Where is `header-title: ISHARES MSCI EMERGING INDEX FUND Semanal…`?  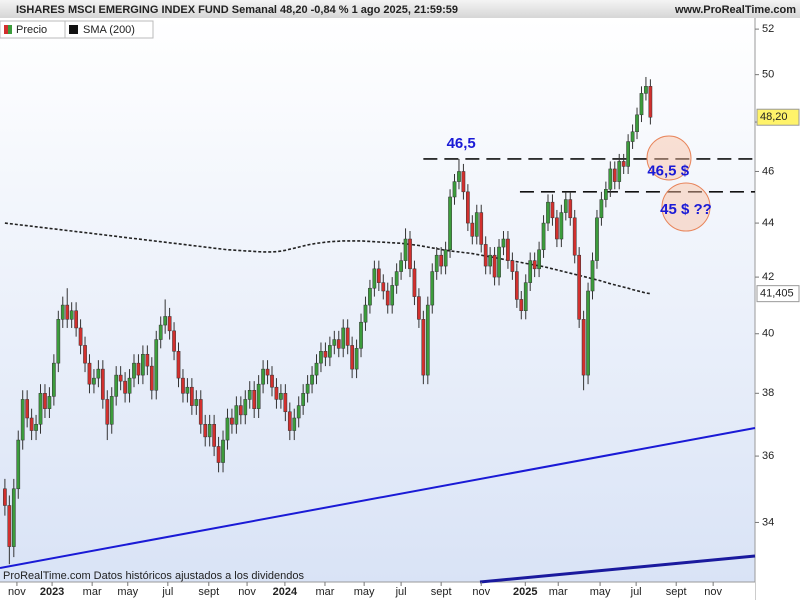 header-title: ISHARES MSCI EMERGING INDEX FUND Semanal… is located at coordinates (237, 10).